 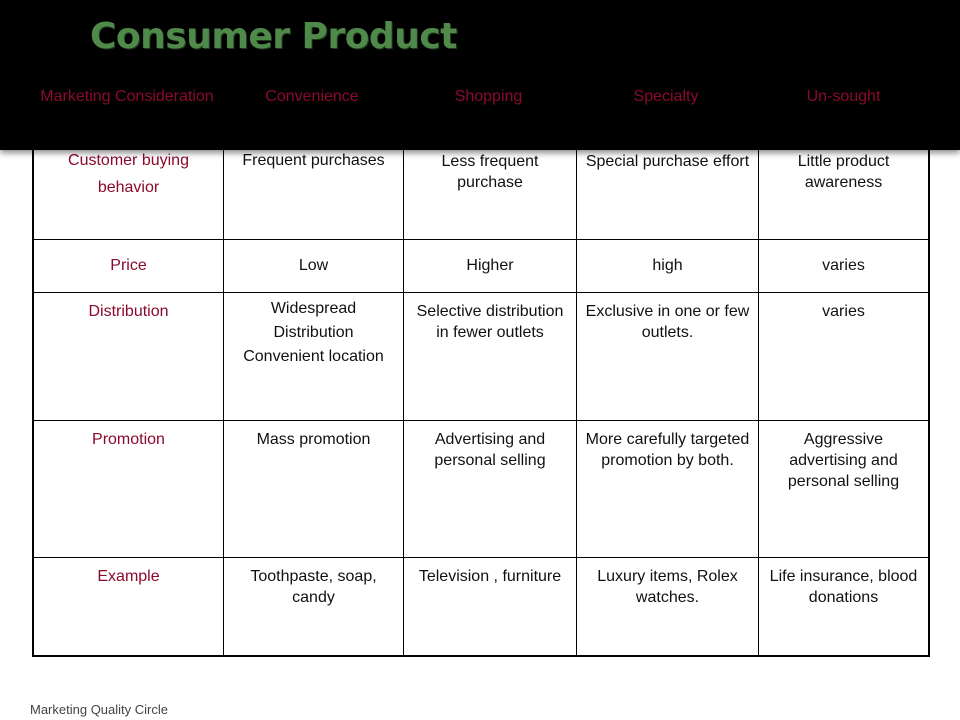 What do you see at coordinates (668, 191) in the screenshot?
I see `table-cell: Special purchase effort` at bounding box center [668, 191].